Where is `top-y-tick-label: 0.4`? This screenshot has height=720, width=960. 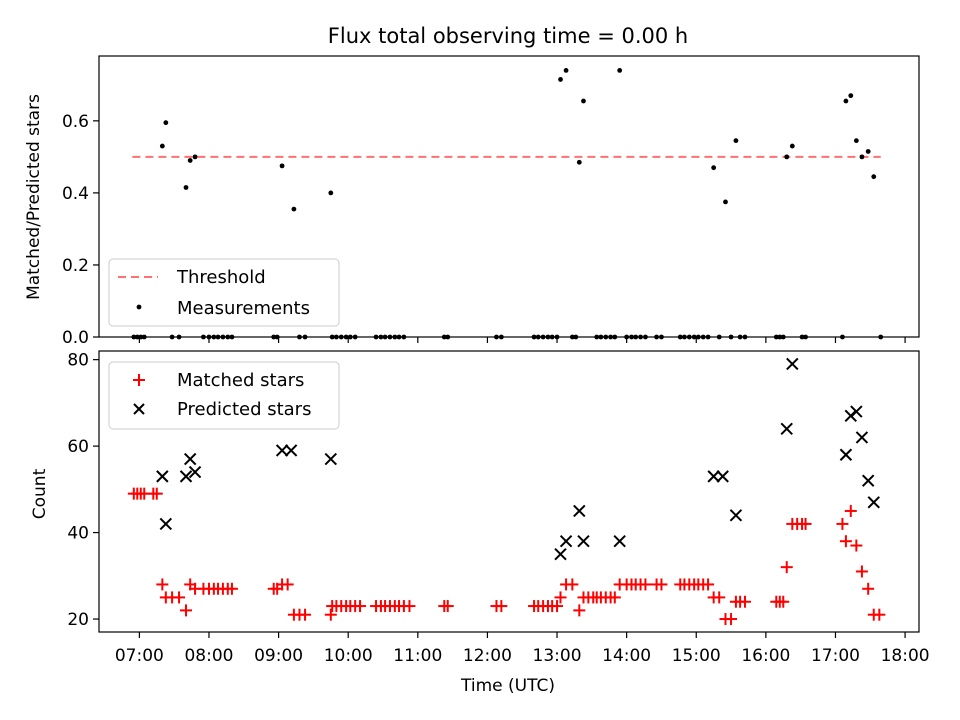
top-y-tick-label: 0.4 is located at coordinates (75, 194).